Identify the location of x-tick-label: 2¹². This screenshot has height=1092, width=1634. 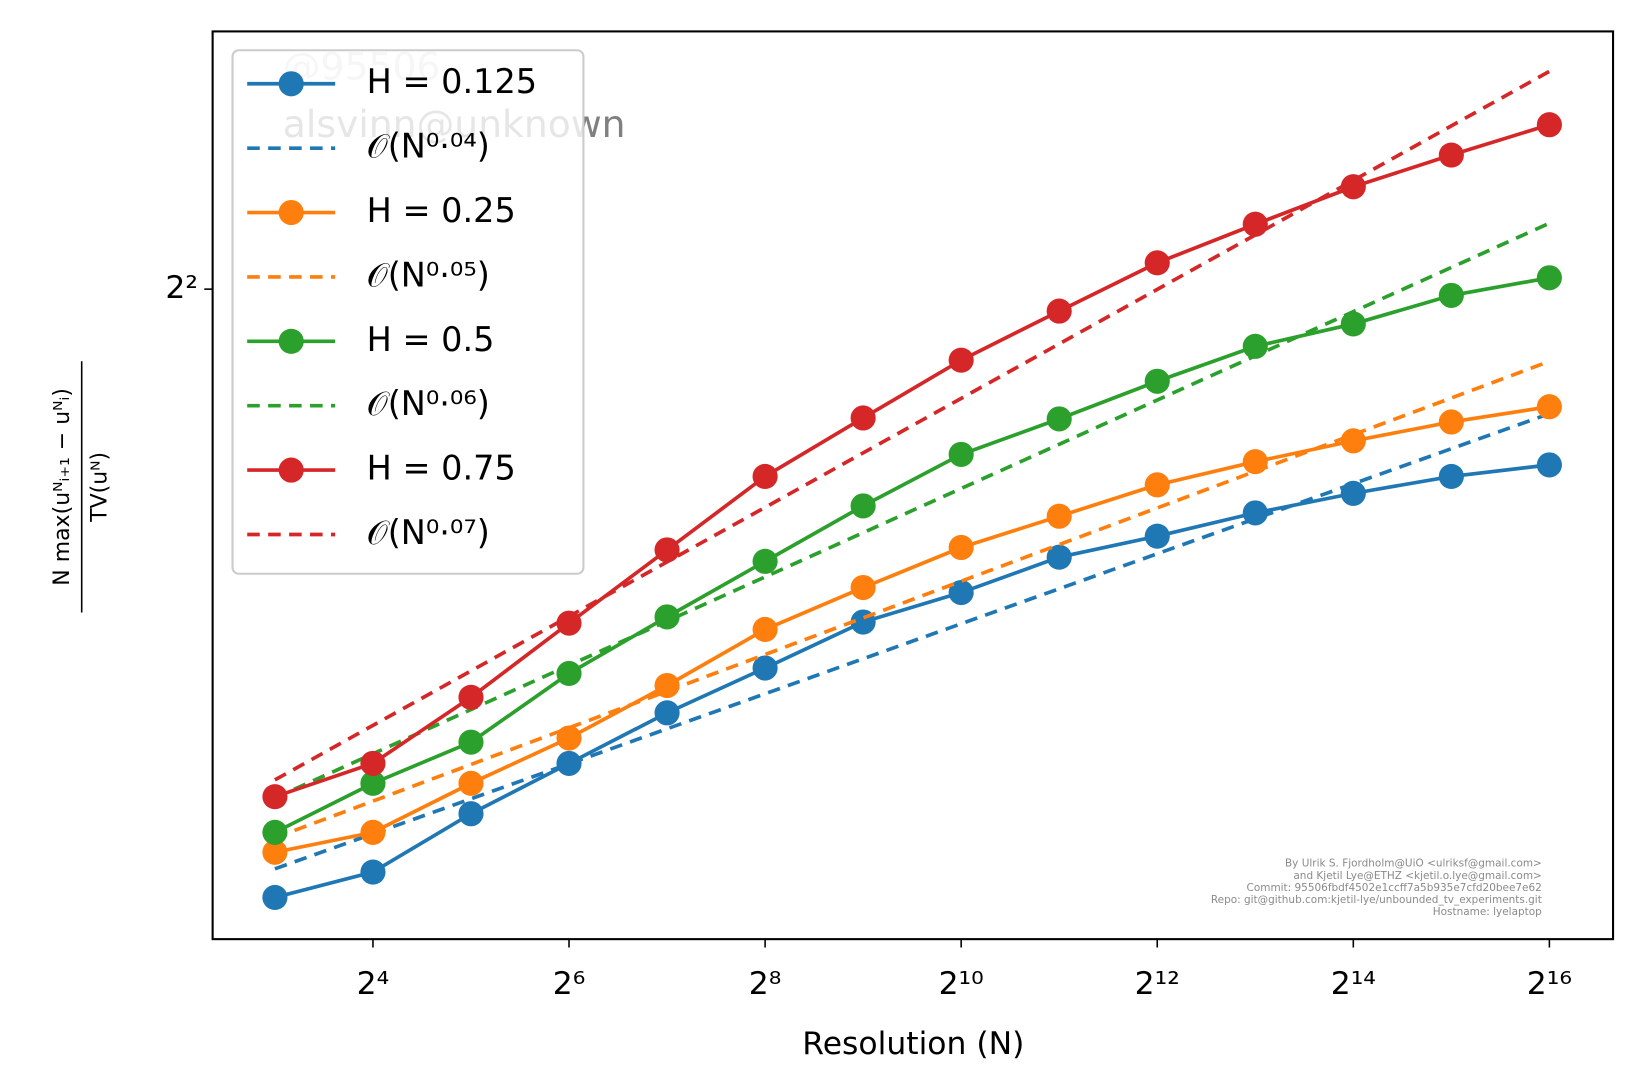
(1157, 984).